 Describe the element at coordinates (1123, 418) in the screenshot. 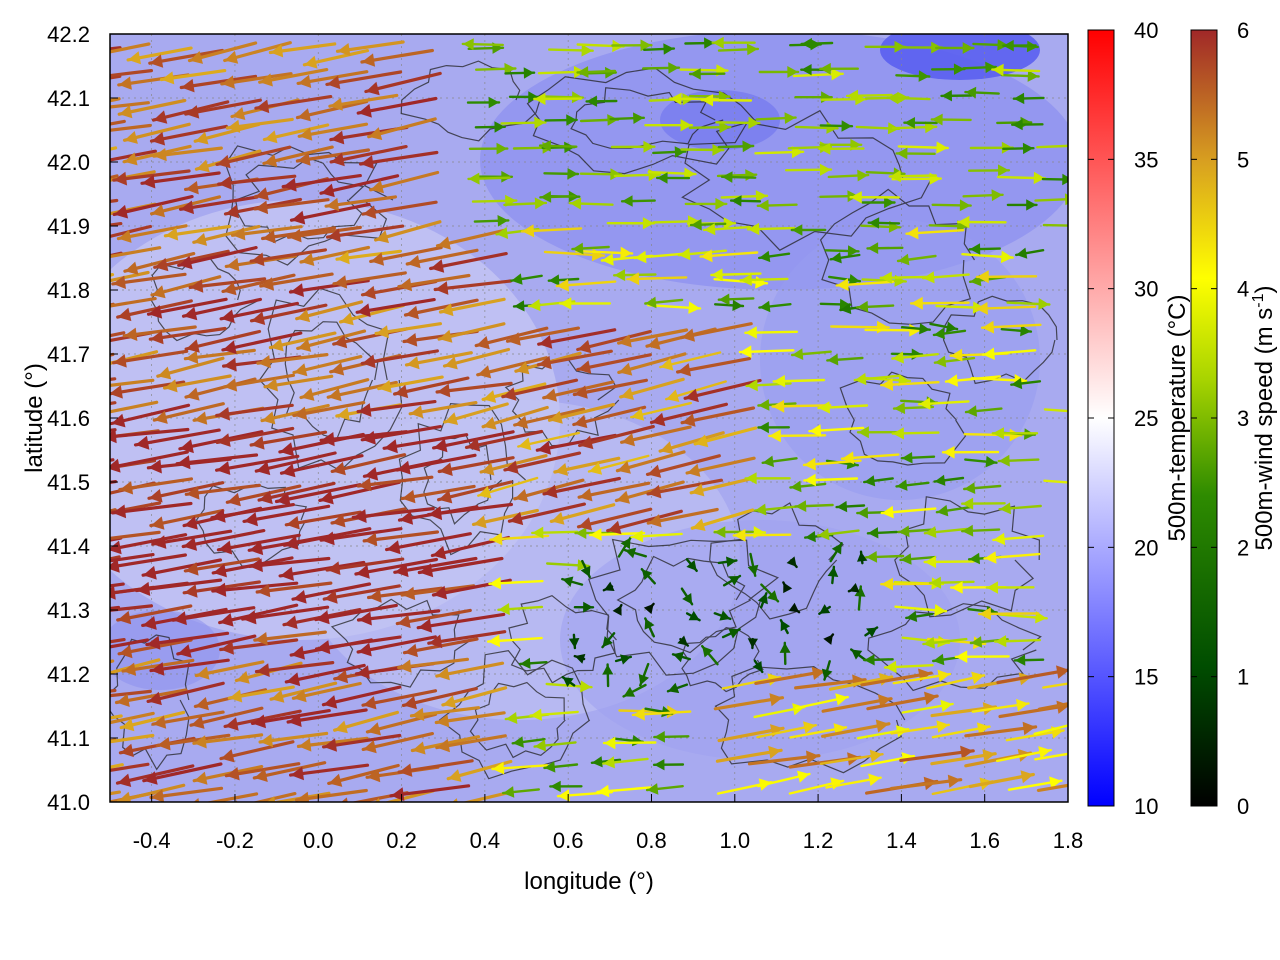

I see `temperature-colorbar-ticks: 10 15 20 25 30 35 40` at that location.